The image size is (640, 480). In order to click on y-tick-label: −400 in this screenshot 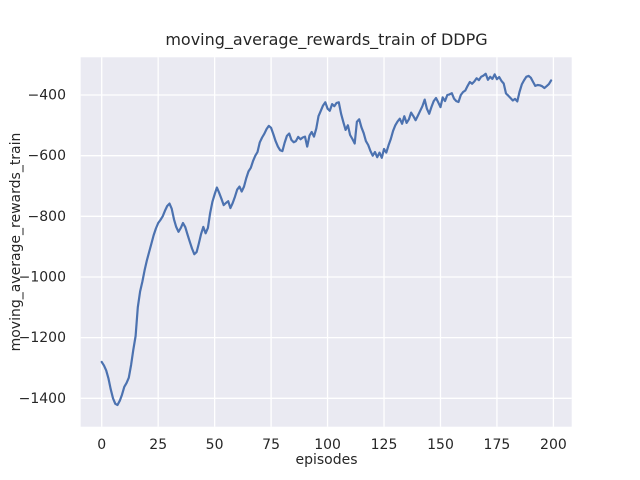, I will do `click(47, 96)`.